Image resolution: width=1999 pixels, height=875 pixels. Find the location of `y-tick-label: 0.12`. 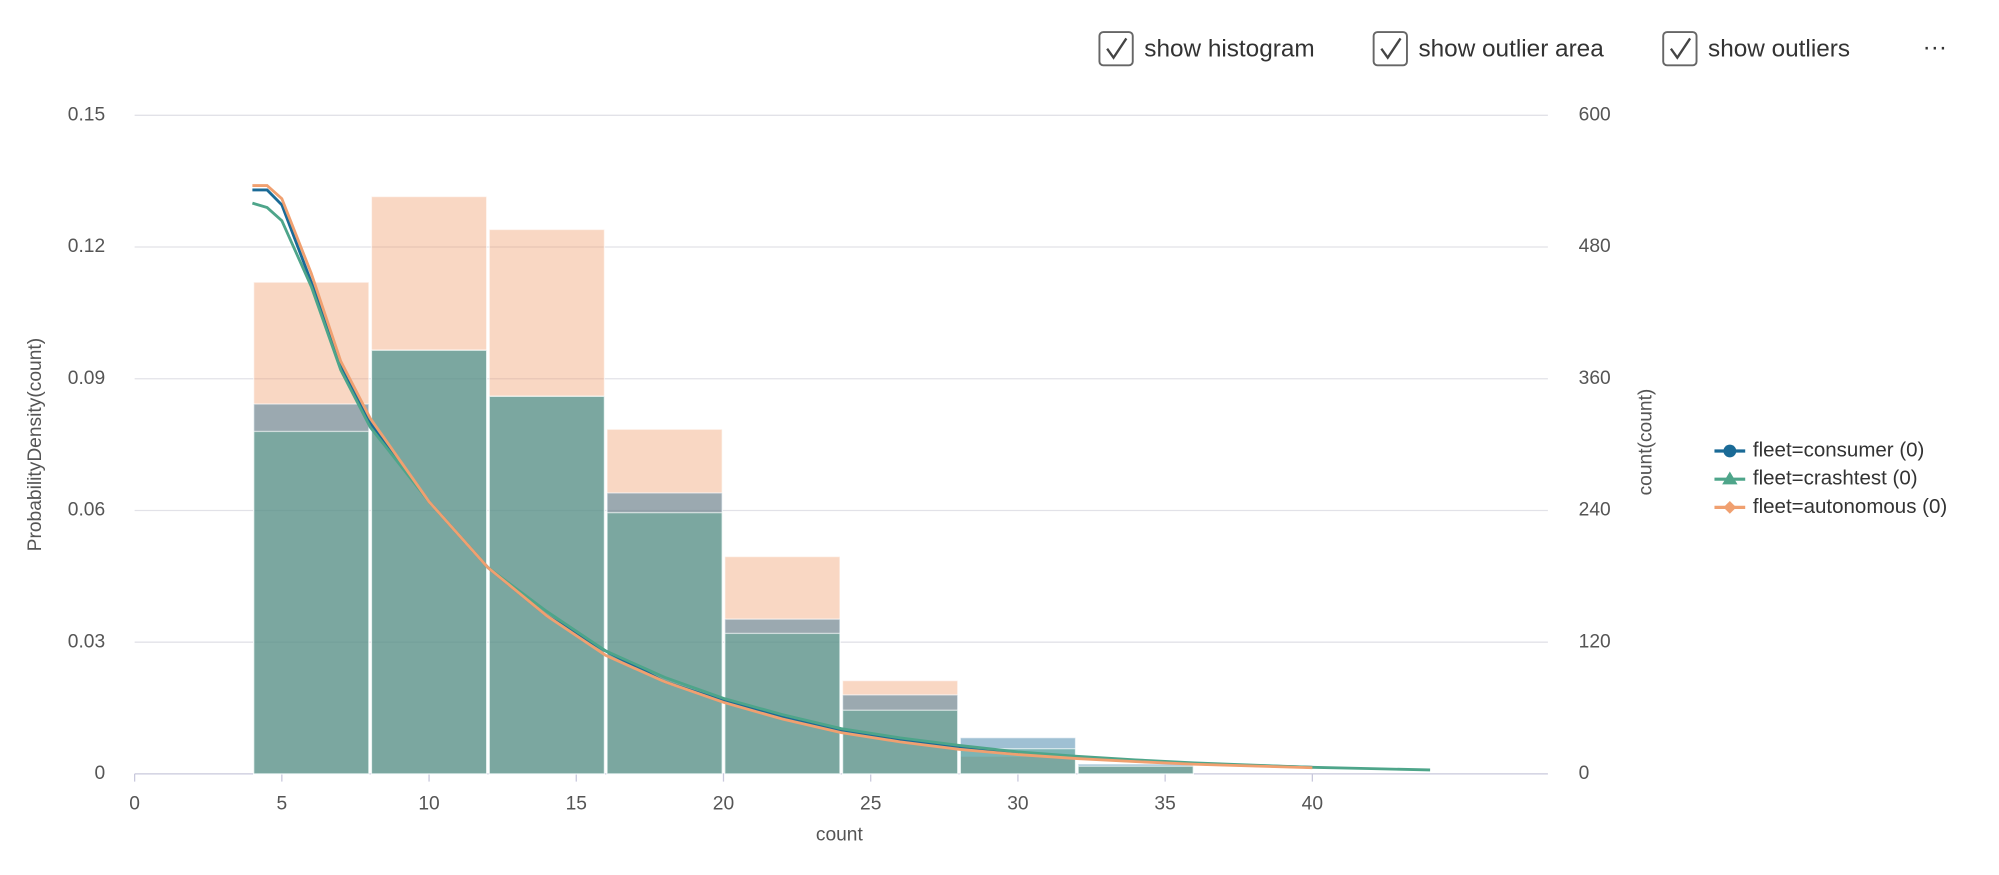

y-tick-label: 0.12 is located at coordinates (86, 246).